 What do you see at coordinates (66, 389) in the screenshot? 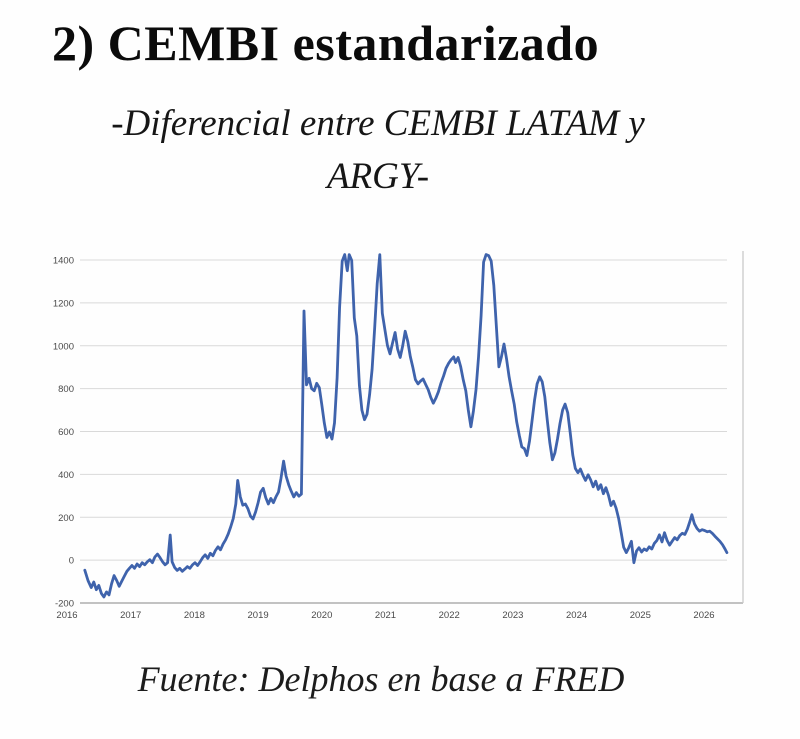
I see `y-tick-label: 800` at bounding box center [66, 389].